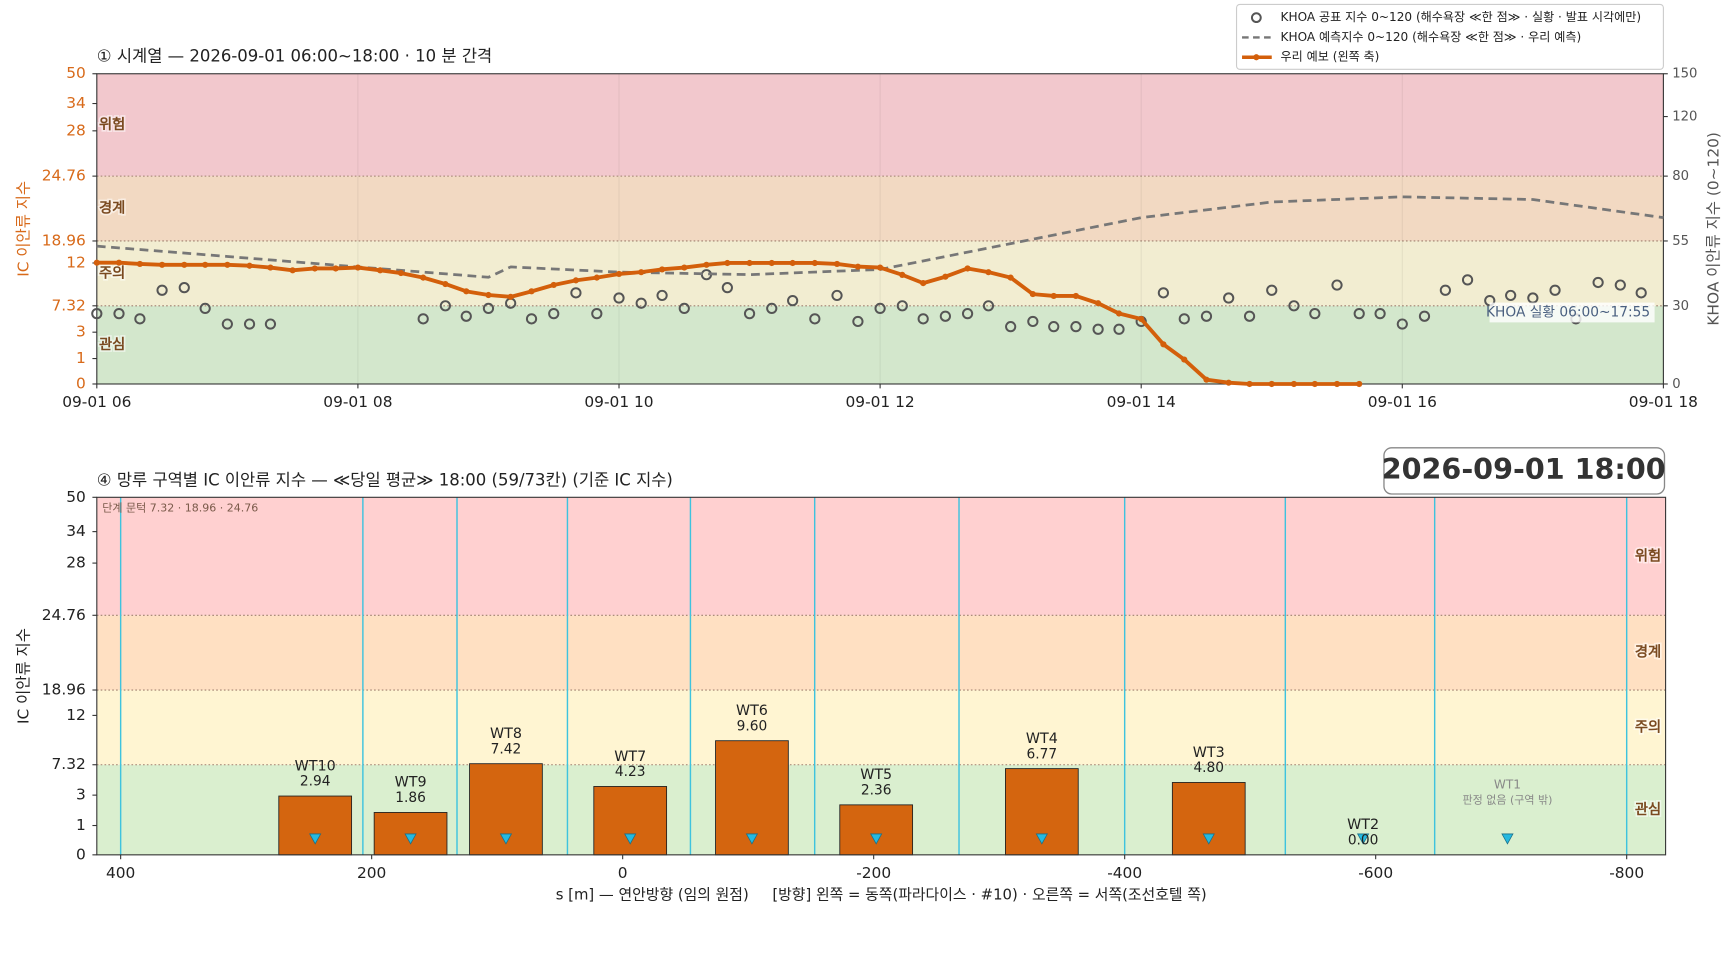 The image size is (1725, 966). I want to click on y-tick-label: 24.76, so click(64, 615).